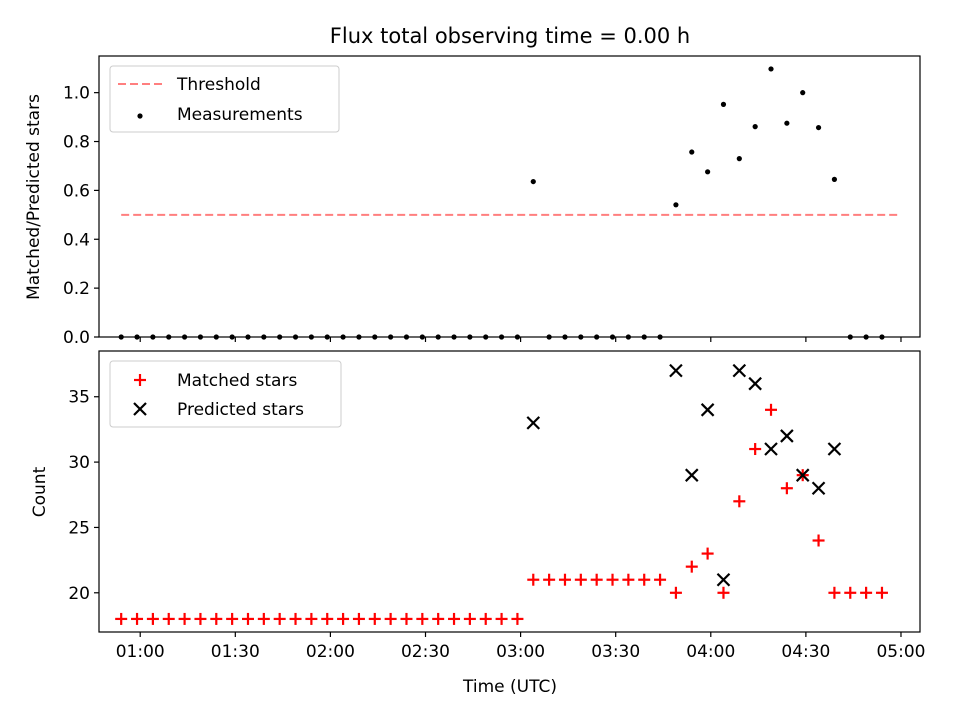 Image resolution: width=960 pixels, height=720 pixels. What do you see at coordinates (79, 528) in the screenshot?
I see `bottom-y-tick-label: 25` at bounding box center [79, 528].